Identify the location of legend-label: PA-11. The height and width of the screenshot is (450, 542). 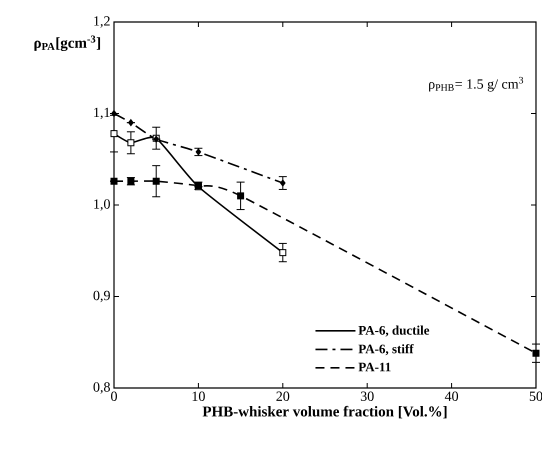
(374, 367).